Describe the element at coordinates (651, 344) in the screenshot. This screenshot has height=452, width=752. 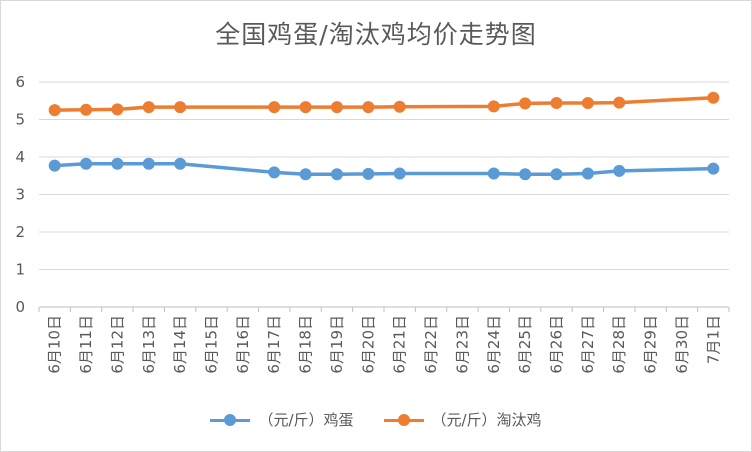
I see `x-tick-label: 6月29日` at that location.